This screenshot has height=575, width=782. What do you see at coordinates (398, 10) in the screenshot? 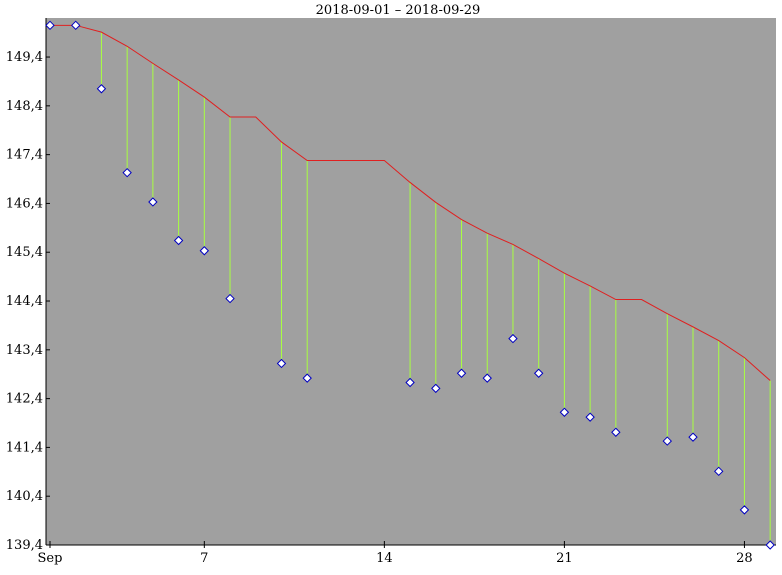
I see `chart-title: 2018-09-01 – 2018-09-29` at bounding box center [398, 10].